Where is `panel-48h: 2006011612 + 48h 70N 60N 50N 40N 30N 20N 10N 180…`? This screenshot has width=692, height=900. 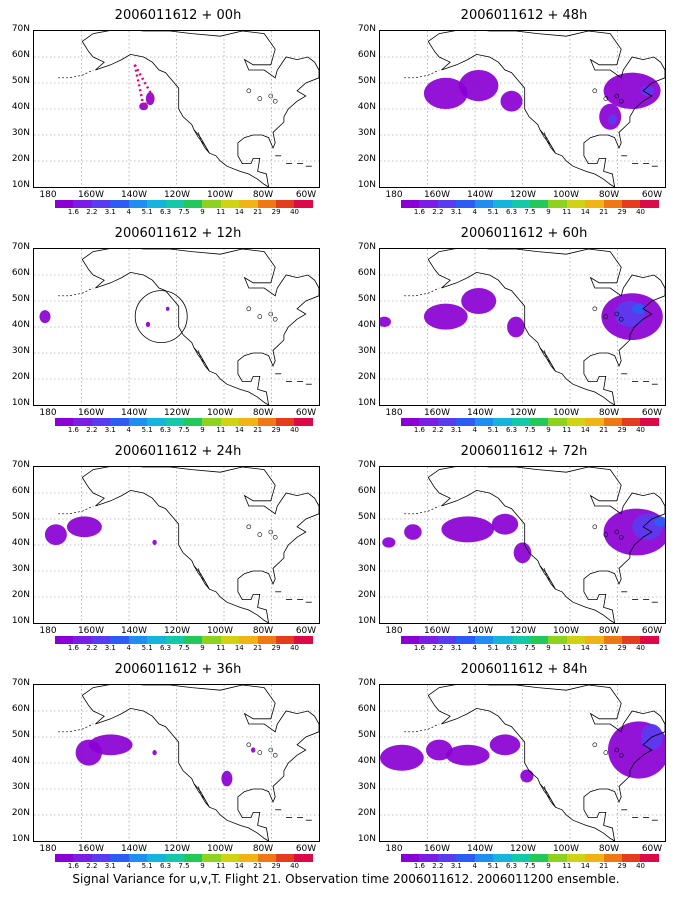 panel-48h: 2006011612 + 48h 70N 60N 50N 40N 30N 20N 10N 180… is located at coordinates (519, 109).